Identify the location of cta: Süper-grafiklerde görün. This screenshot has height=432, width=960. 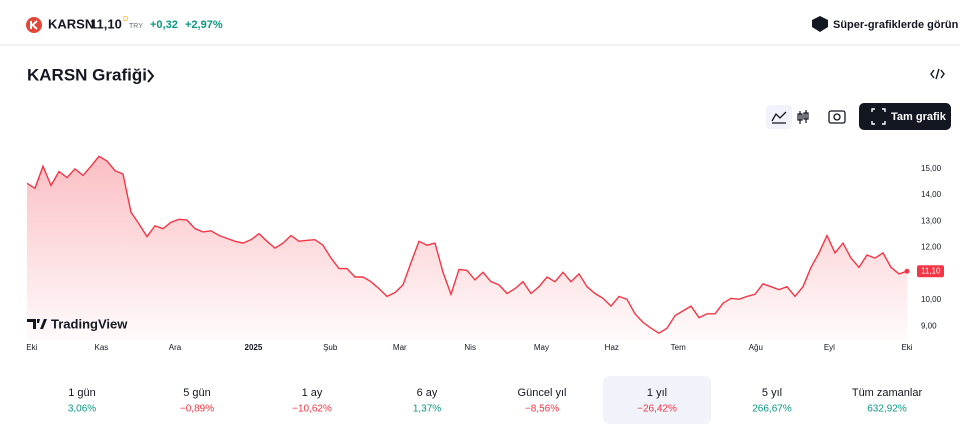
(896, 25).